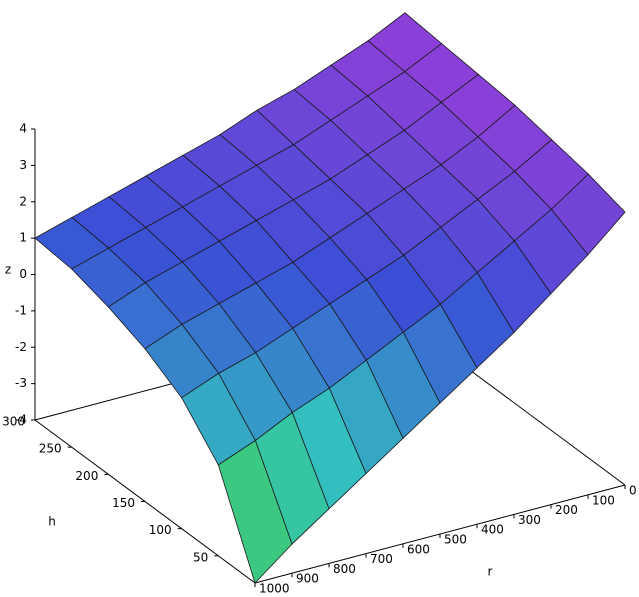 Image resolution: width=639 pixels, height=597 pixels. Describe the element at coordinates (21, 347) in the screenshot. I see `z-tick-label: -2` at that location.